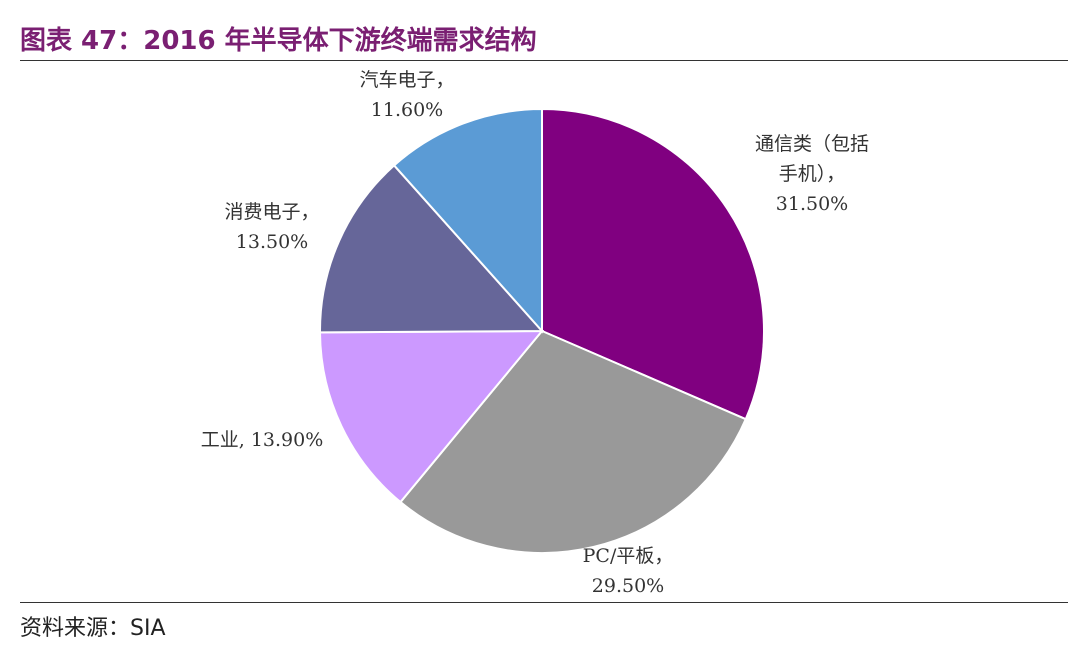 This screenshot has width=1080, height=652. Describe the element at coordinates (272, 242) in the screenshot. I see `slice-label-line: 13.50%` at that location.